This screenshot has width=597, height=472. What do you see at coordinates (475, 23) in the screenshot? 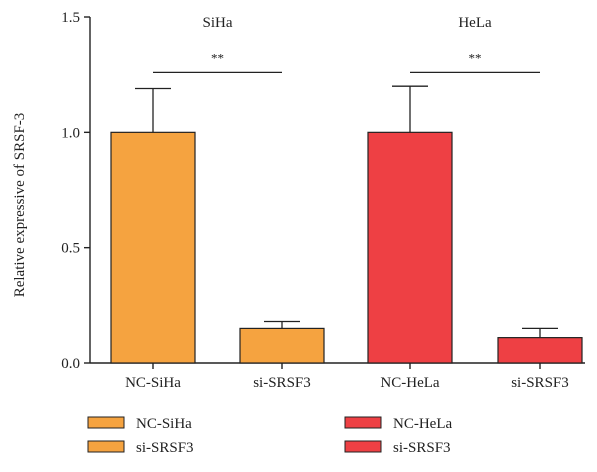
I see `group-label-1: HeLa` at bounding box center [475, 23].